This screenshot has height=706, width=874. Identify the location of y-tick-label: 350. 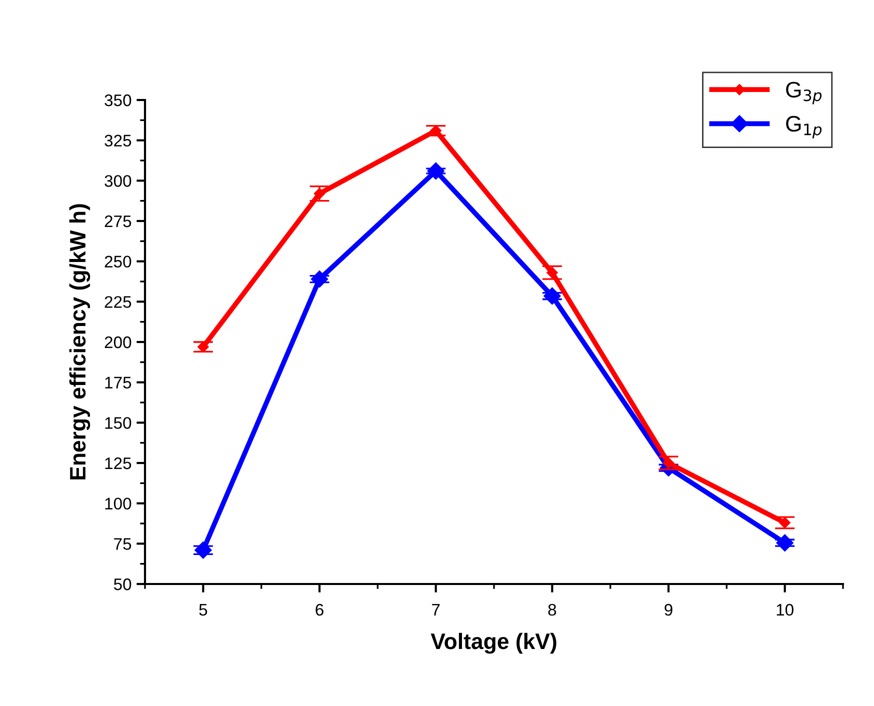
(118, 100).